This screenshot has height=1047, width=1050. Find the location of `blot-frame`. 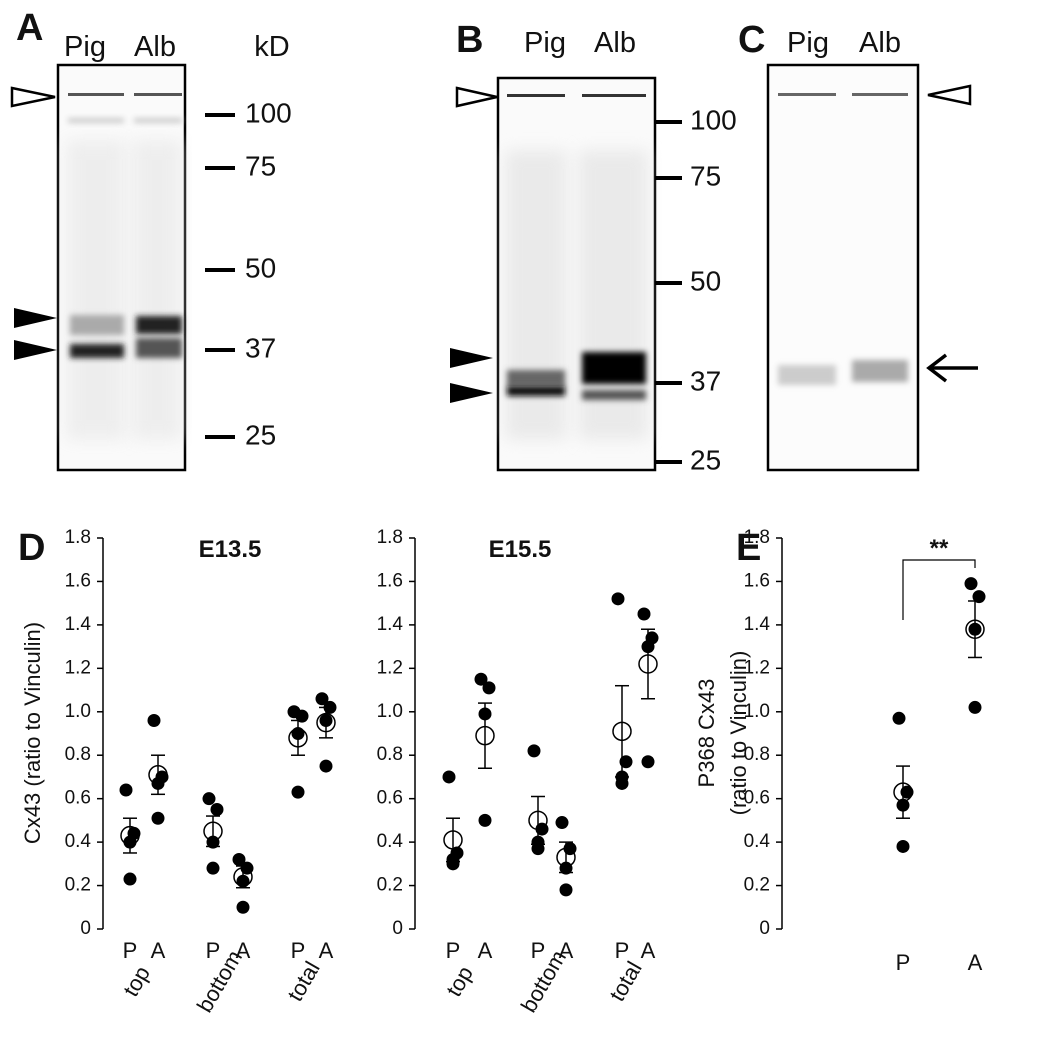

blot-frame is located at coordinates (843, 267).